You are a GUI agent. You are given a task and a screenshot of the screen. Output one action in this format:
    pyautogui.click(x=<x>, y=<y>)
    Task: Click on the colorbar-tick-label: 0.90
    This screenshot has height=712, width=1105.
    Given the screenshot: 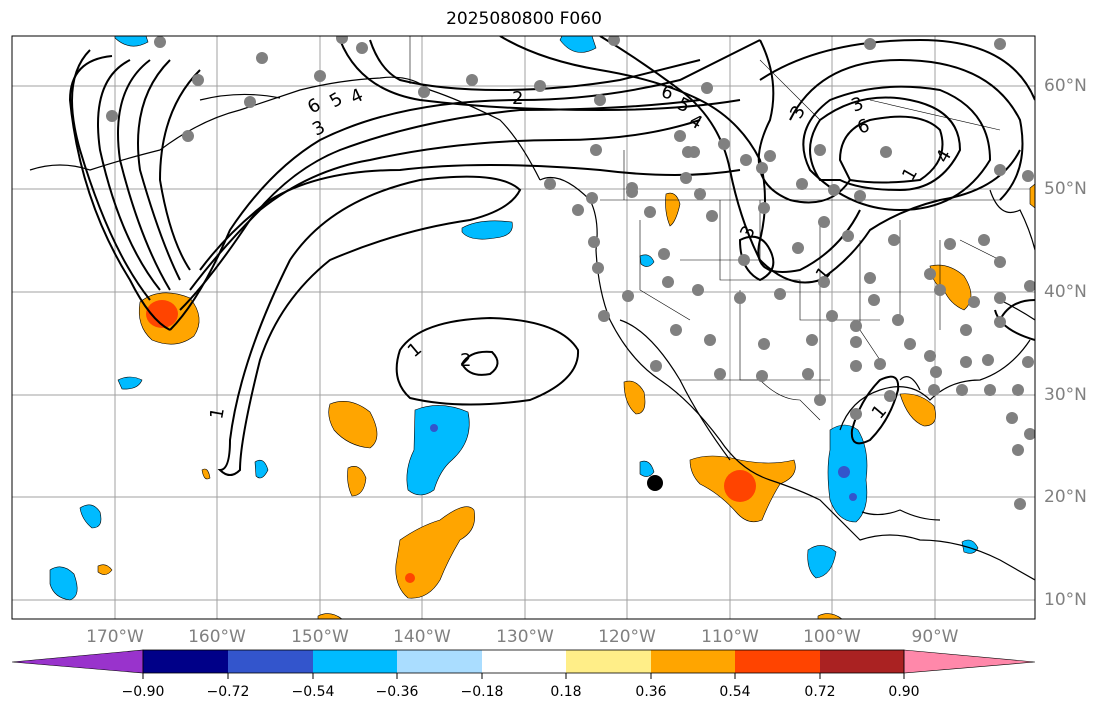 What is the action you would take?
    pyautogui.click(x=904, y=692)
    